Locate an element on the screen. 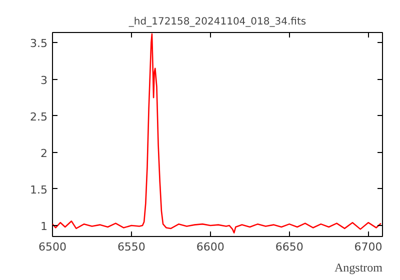 The image size is (400, 280). y-tick-label: 1.5 is located at coordinates (39, 189).